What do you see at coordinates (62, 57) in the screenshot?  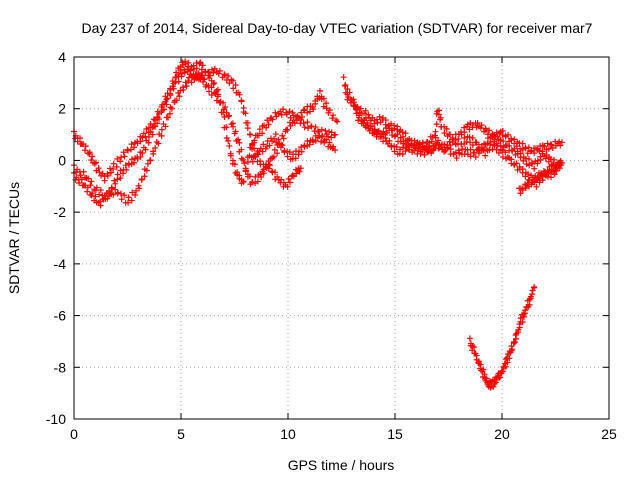 I see `y-tick-label: 4` at bounding box center [62, 57].